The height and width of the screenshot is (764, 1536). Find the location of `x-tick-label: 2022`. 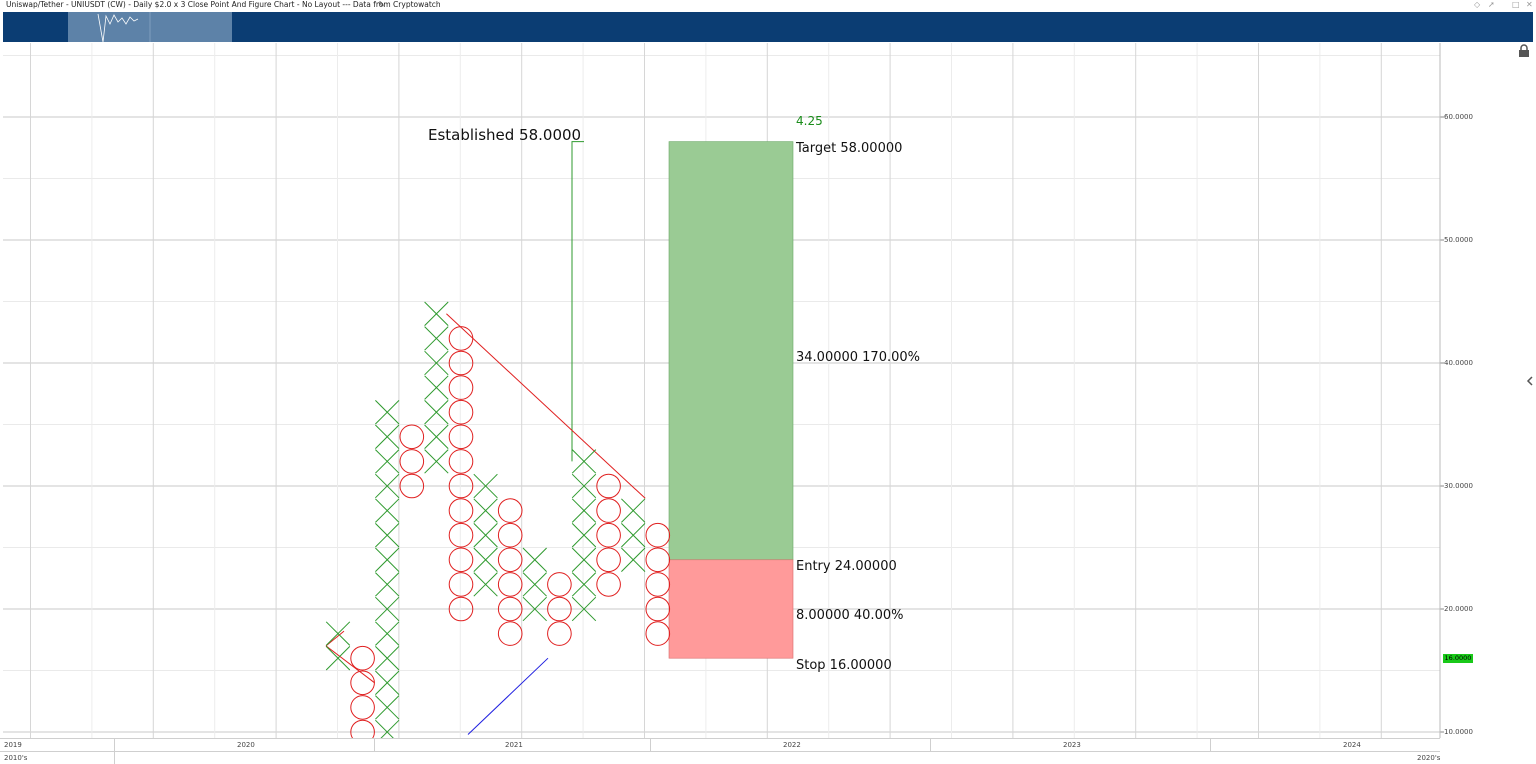

x-tick-label: 2022 is located at coordinates (792, 745).